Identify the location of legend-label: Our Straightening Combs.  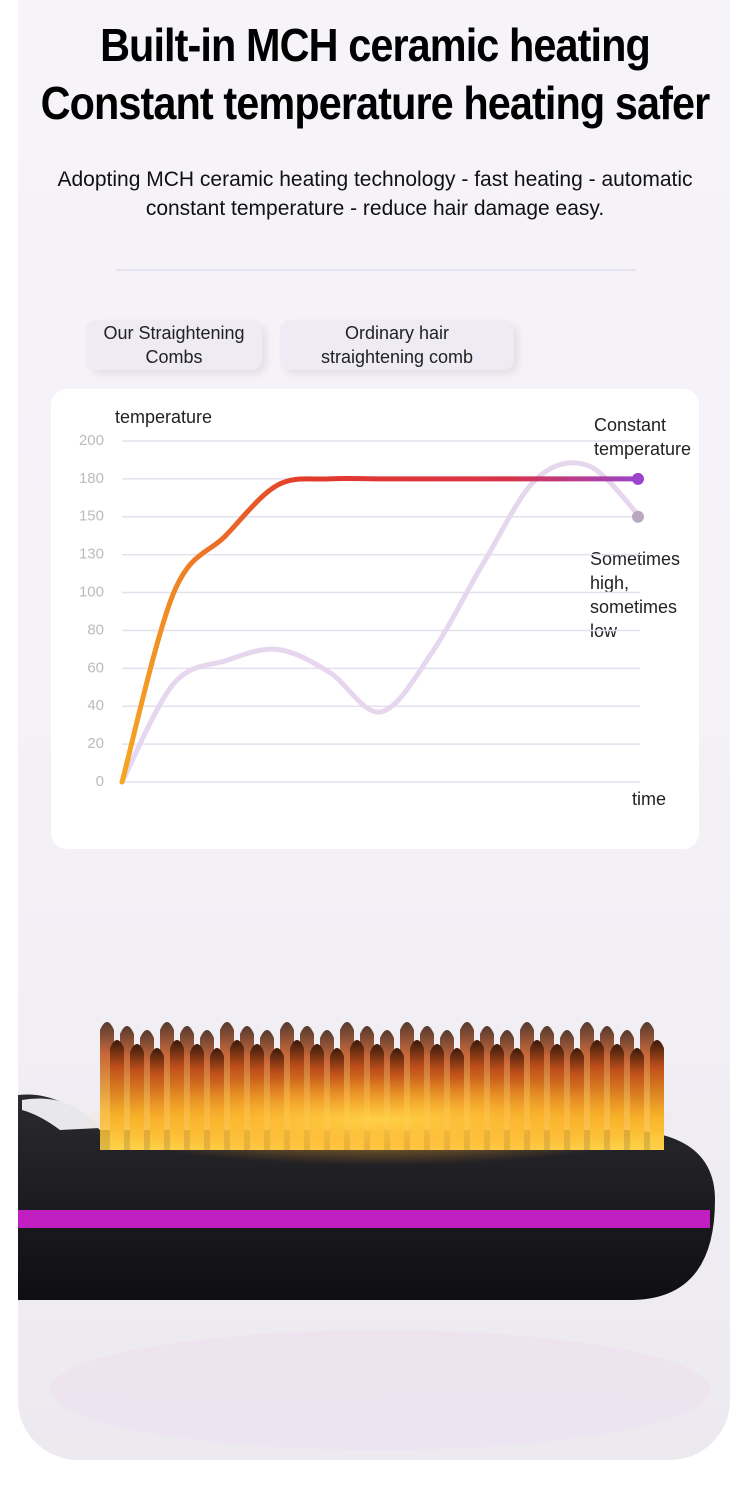
(174, 345).